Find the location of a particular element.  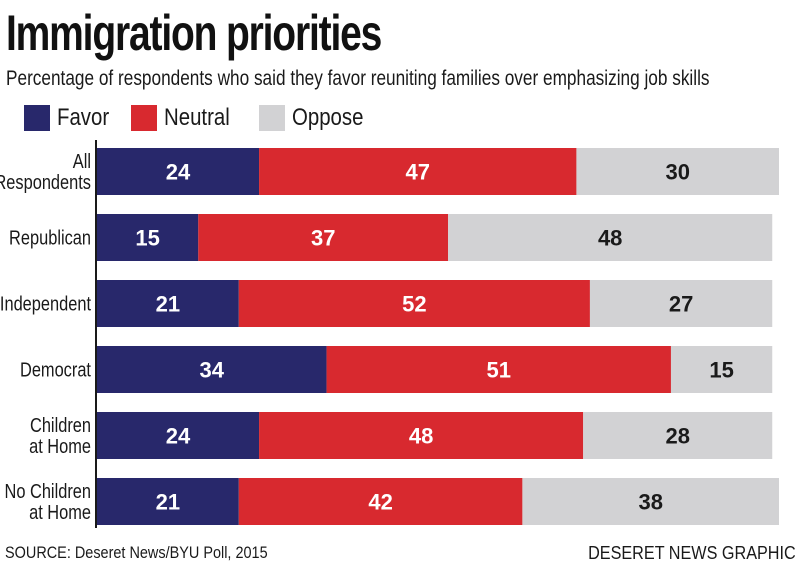

category-label-line-2-0: Independent is located at coordinates (45, 303).